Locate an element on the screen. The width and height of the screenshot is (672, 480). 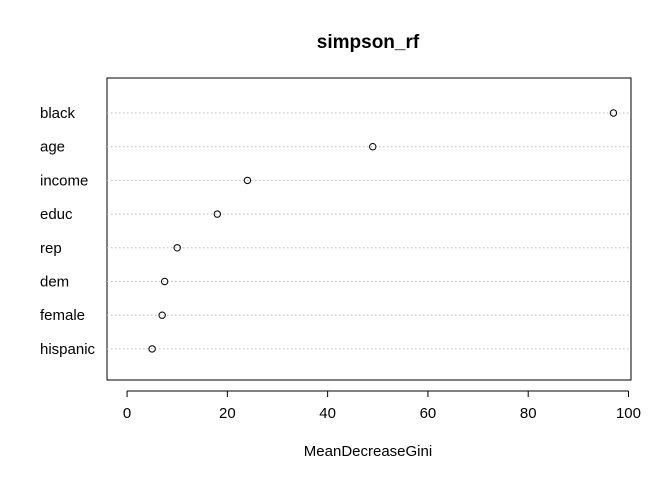
x-tick-label-40: 40 is located at coordinates (327, 413).